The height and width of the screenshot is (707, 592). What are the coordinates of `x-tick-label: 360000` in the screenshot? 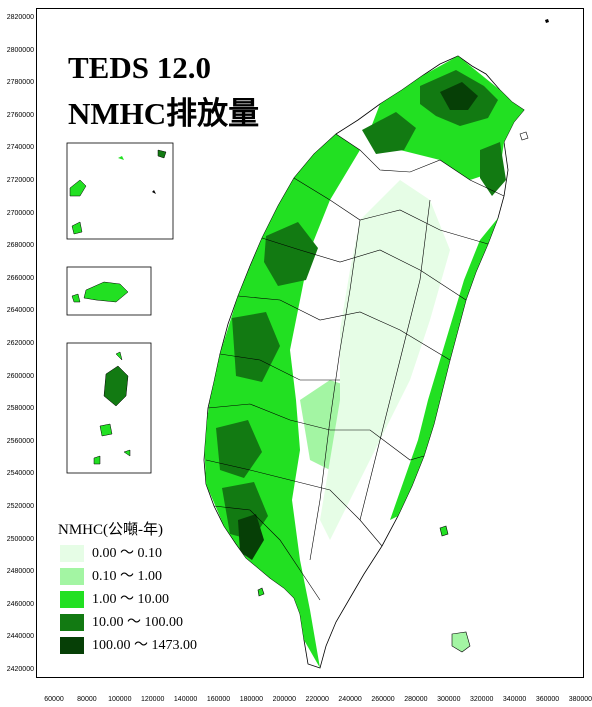 It's located at (547, 699).